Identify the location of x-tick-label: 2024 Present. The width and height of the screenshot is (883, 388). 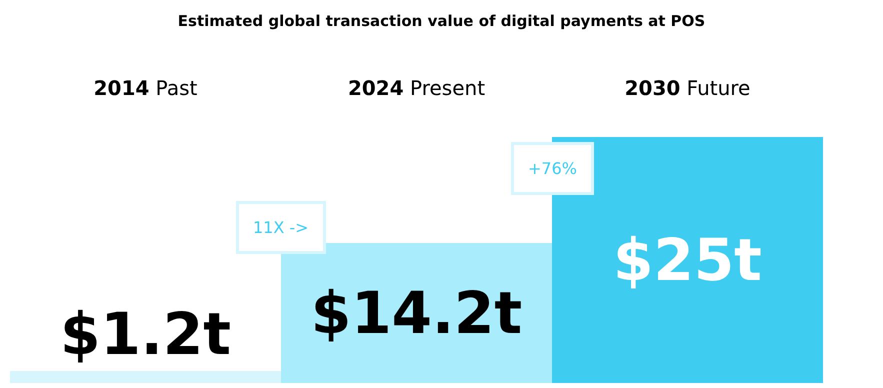
(417, 88).